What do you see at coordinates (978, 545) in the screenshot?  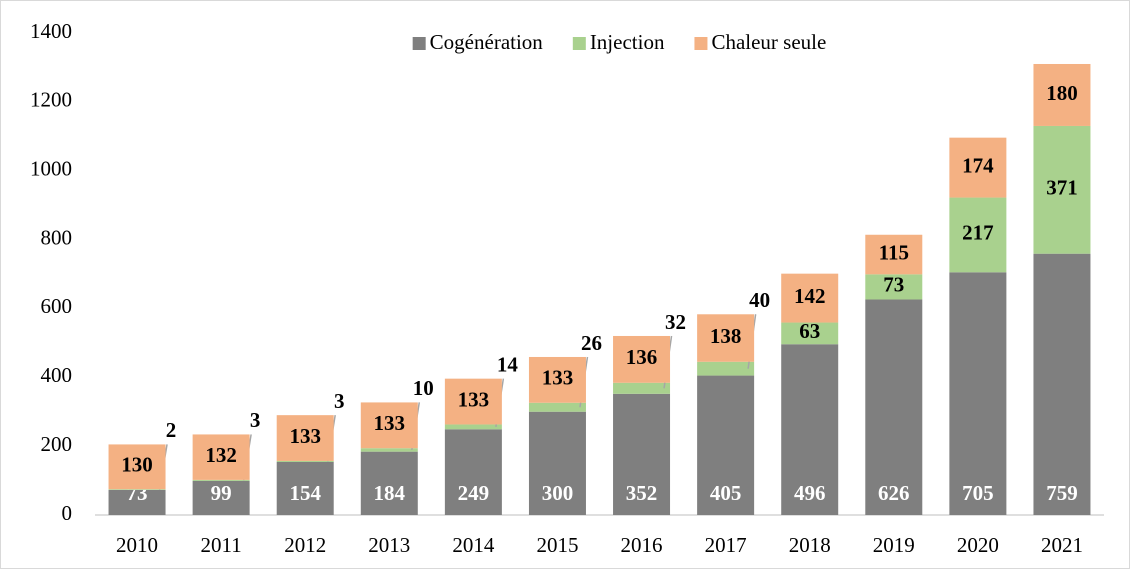 I see `x-tick-label: 2020` at bounding box center [978, 545].